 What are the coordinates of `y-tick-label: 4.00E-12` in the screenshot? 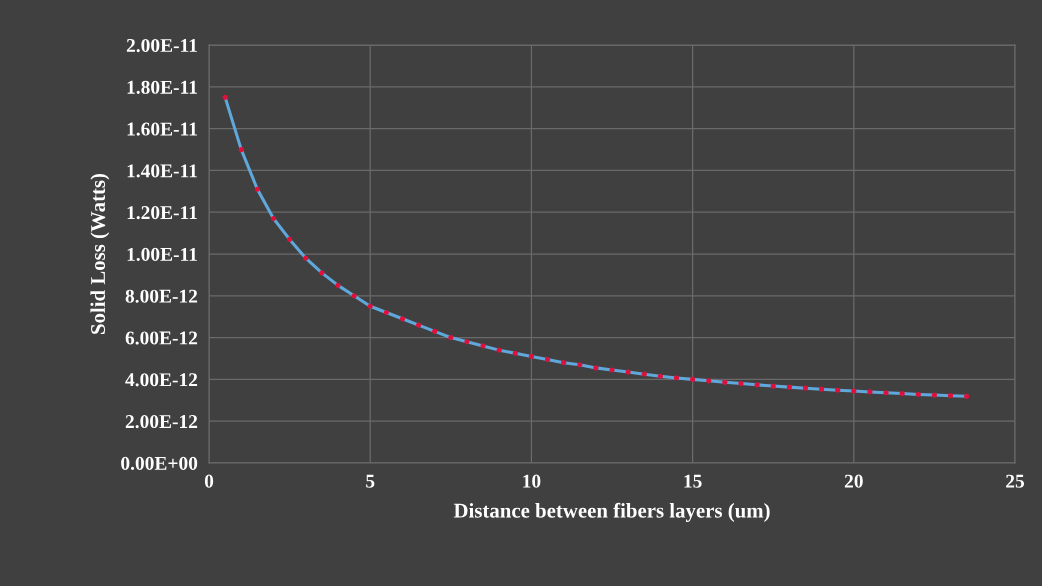 It's located at (161, 380).